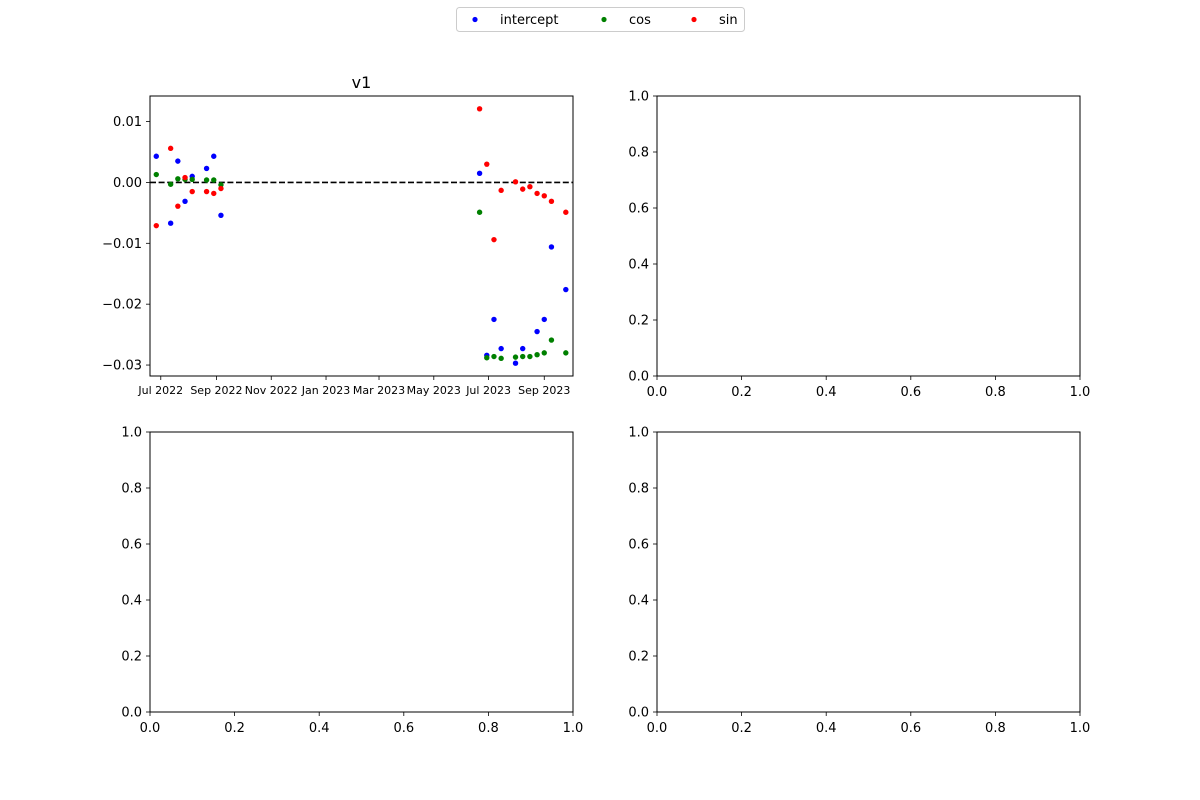 This screenshot has width=1200, height=800. What do you see at coordinates (361, 174) in the screenshot?
I see `series-sin` at bounding box center [361, 174].